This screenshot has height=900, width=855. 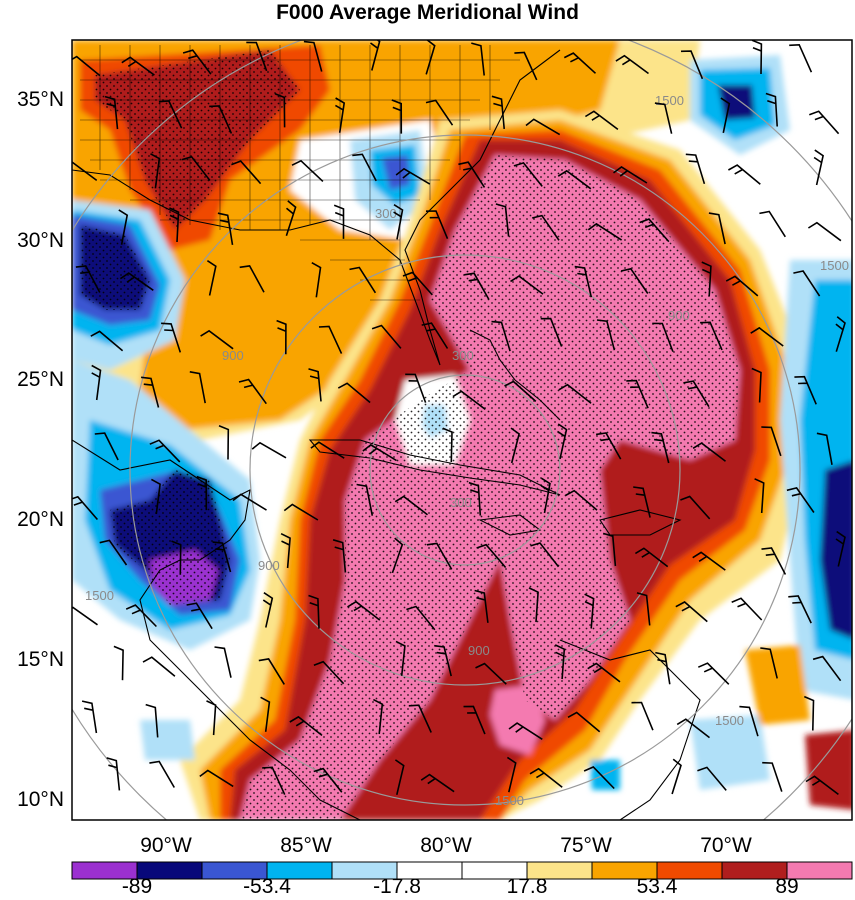 I want to click on map-title: F000 Average Meridional Wind, so click(x=427, y=12).